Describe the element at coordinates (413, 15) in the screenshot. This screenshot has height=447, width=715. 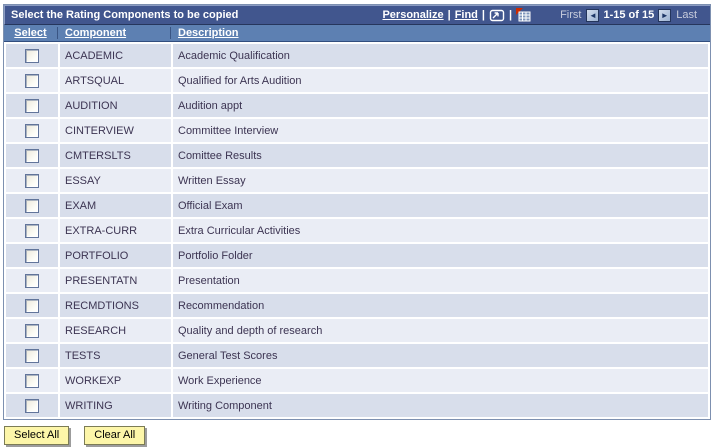
I see `personalize-link: Personalize` at that location.